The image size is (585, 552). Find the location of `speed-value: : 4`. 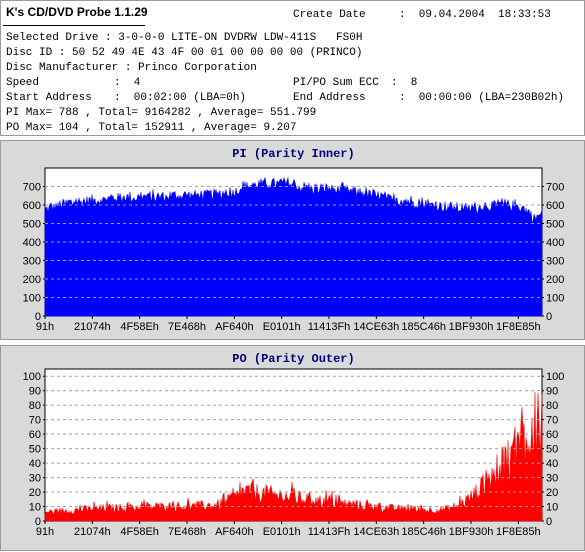

speed-value: : 4 is located at coordinates (127, 83).